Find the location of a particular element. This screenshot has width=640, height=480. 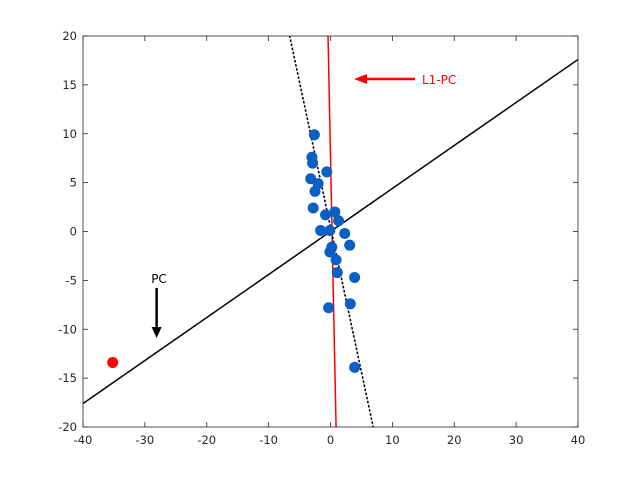

x-tick-label: -20 is located at coordinates (206, 440).